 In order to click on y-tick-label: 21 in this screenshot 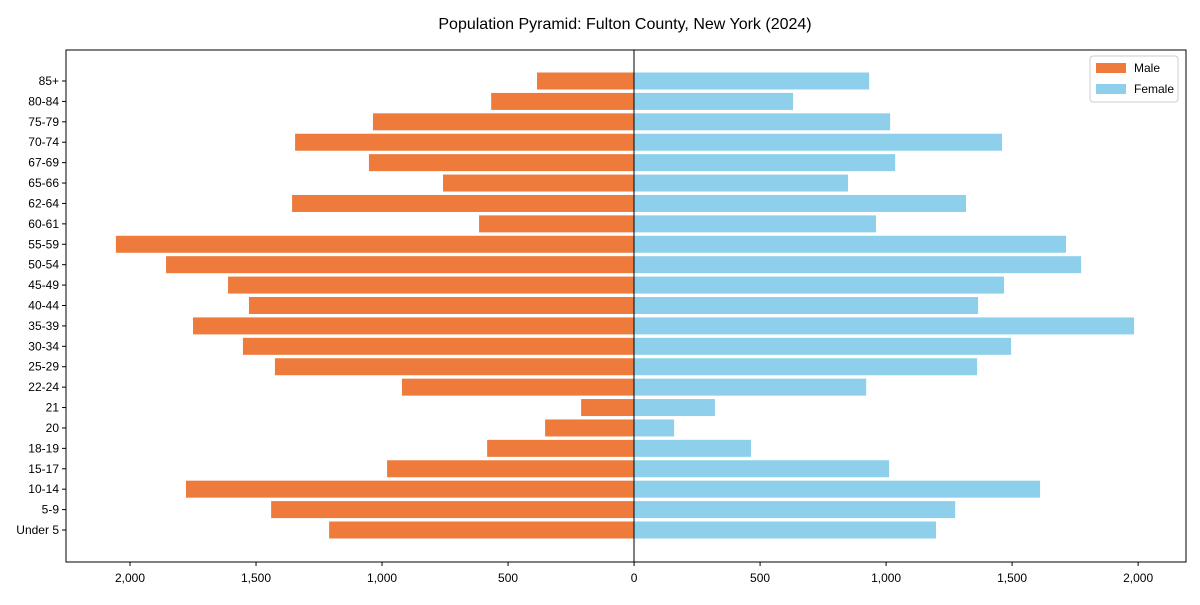, I will do `click(53, 408)`.